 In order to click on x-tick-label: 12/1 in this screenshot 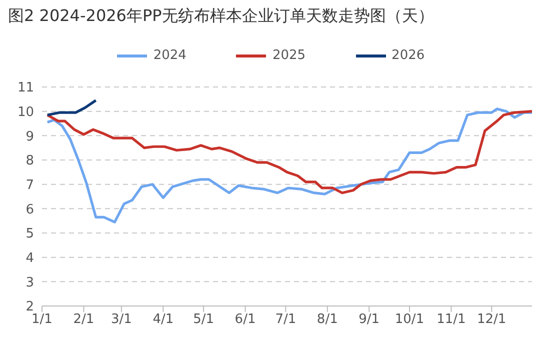, I will do `click(491, 320)`.